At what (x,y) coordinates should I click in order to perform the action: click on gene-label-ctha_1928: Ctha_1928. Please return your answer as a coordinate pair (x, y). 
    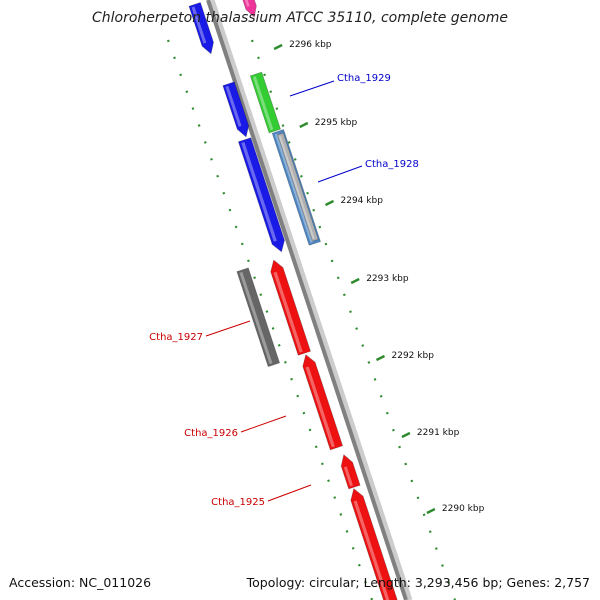
    Looking at the image, I should click on (392, 164).